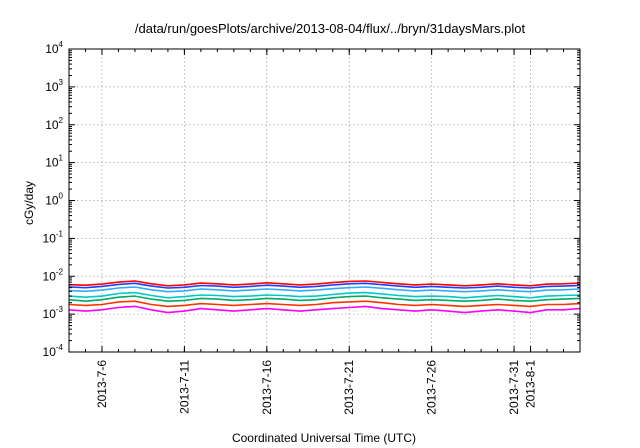 Image resolution: width=640 pixels, height=448 pixels. I want to click on x-tick-label: 2013-7-26, so click(432, 387).